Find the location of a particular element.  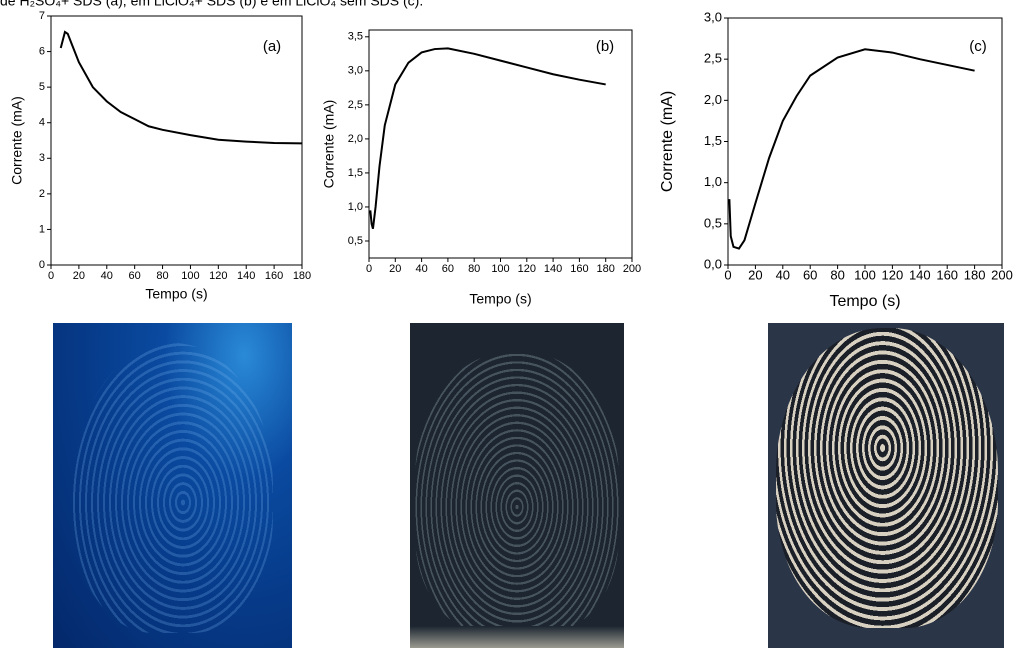

y-tick-label: 2 is located at coordinates (42, 194).